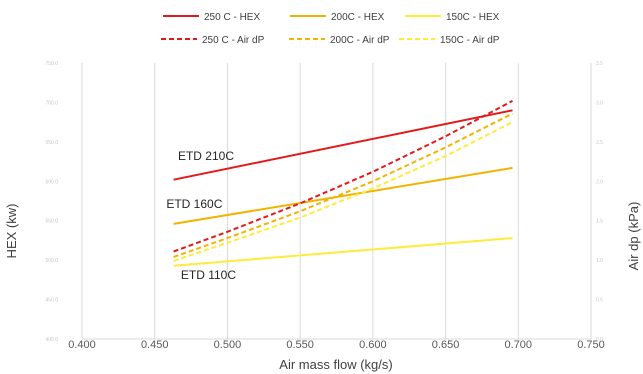 The image size is (643, 374). Describe the element at coordinates (51, 103) in the screenshot. I see `left-y-tick-label-6: 700.0` at that location.